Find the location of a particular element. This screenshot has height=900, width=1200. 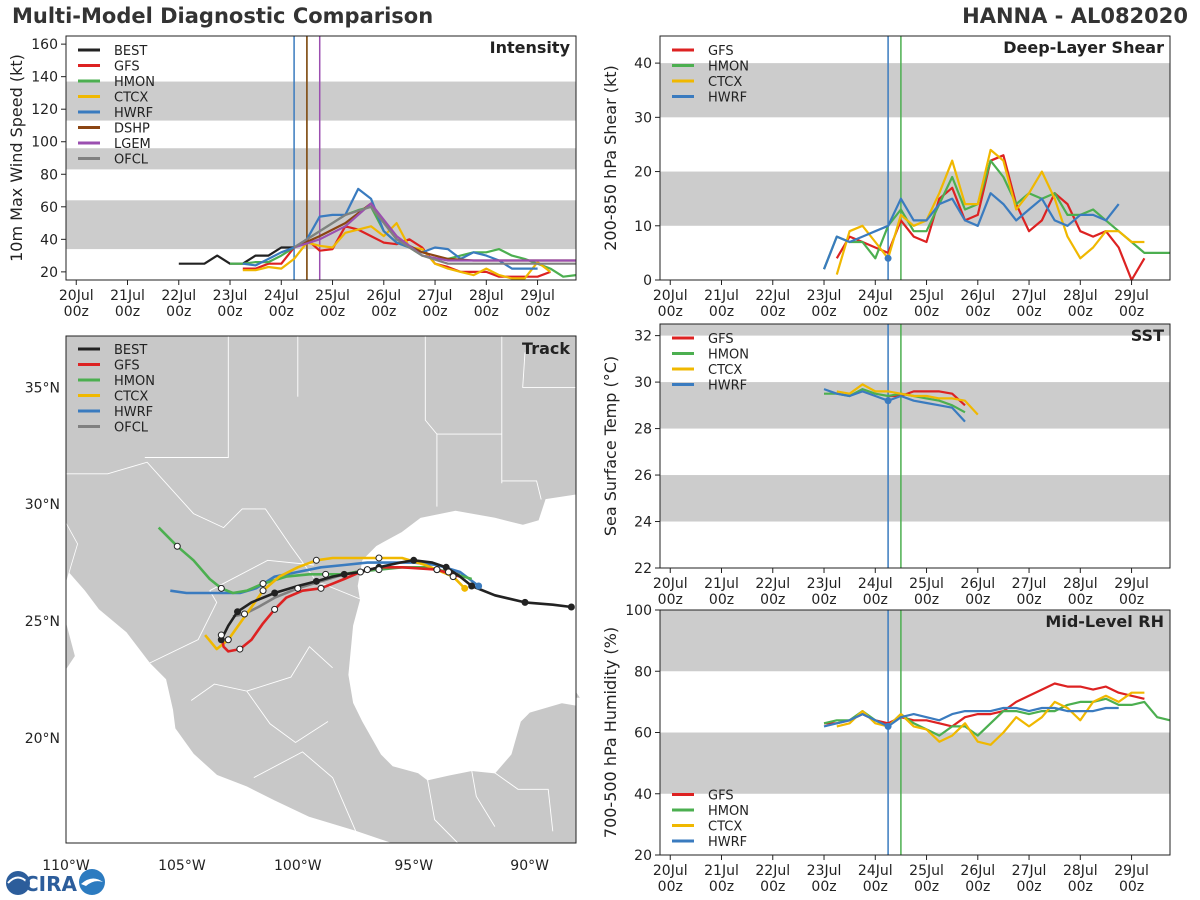

lat-tick-label: 30°N is located at coordinates (42, 505).